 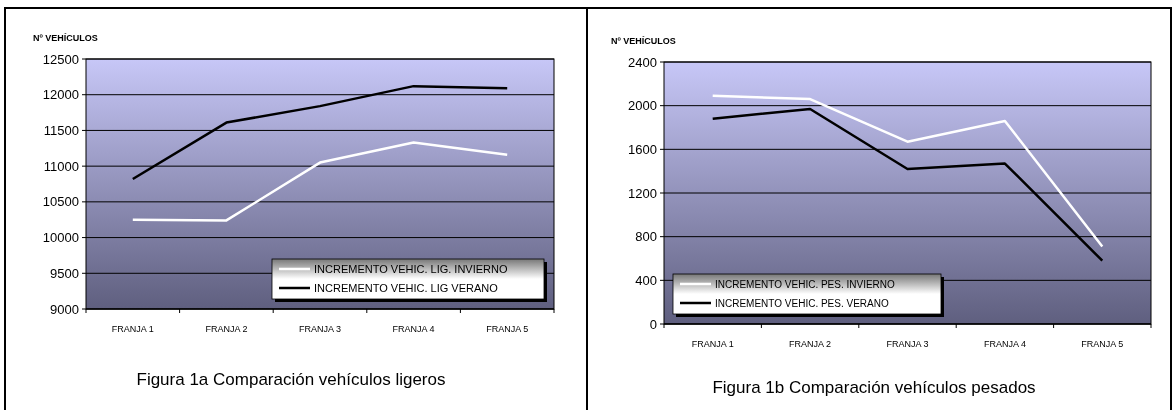 I want to click on y-tick-label: 800, so click(x=646, y=237).